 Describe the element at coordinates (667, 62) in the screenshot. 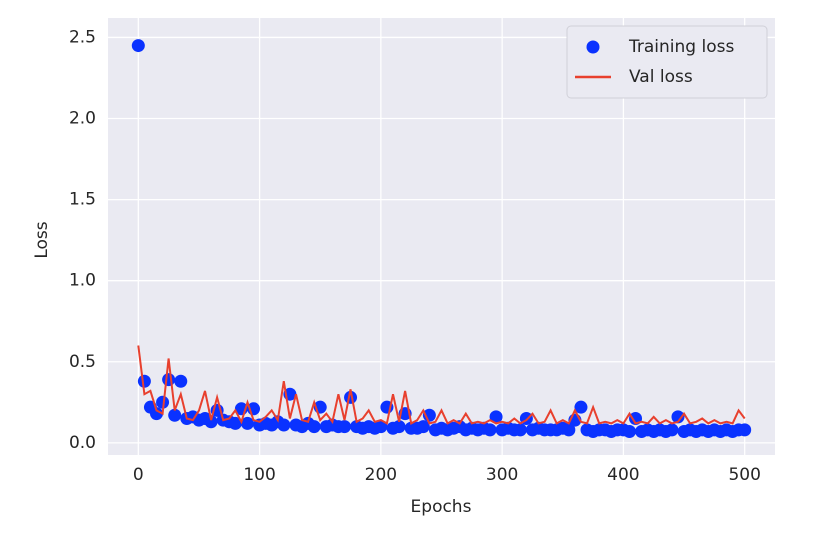

I see `legend-box` at that location.